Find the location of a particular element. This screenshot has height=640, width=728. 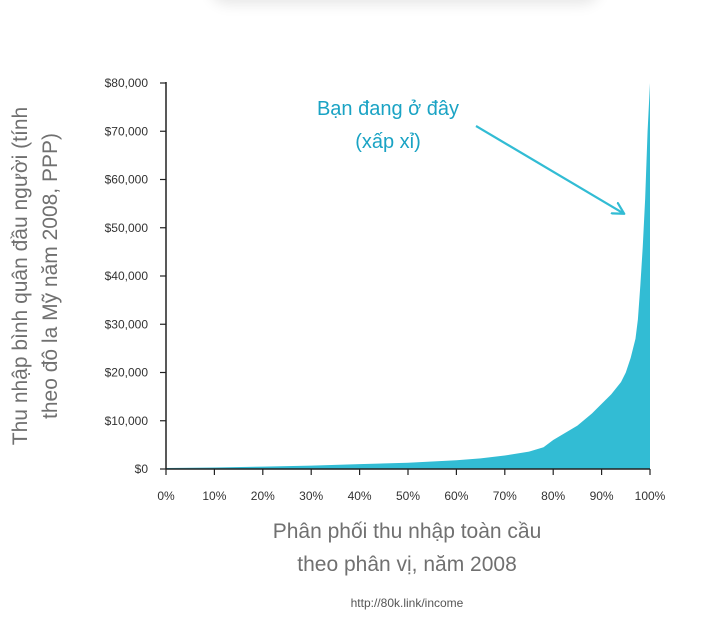

y-tick-label: $30,000 is located at coordinates (127, 324).